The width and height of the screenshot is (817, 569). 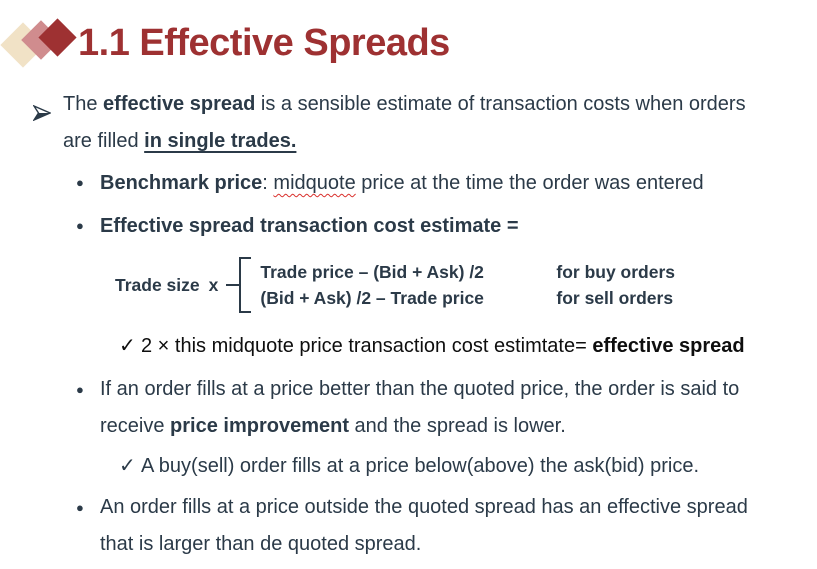 What do you see at coordinates (264, 42) in the screenshot?
I see `slide-title: 1.1 Effective Spreads` at bounding box center [264, 42].